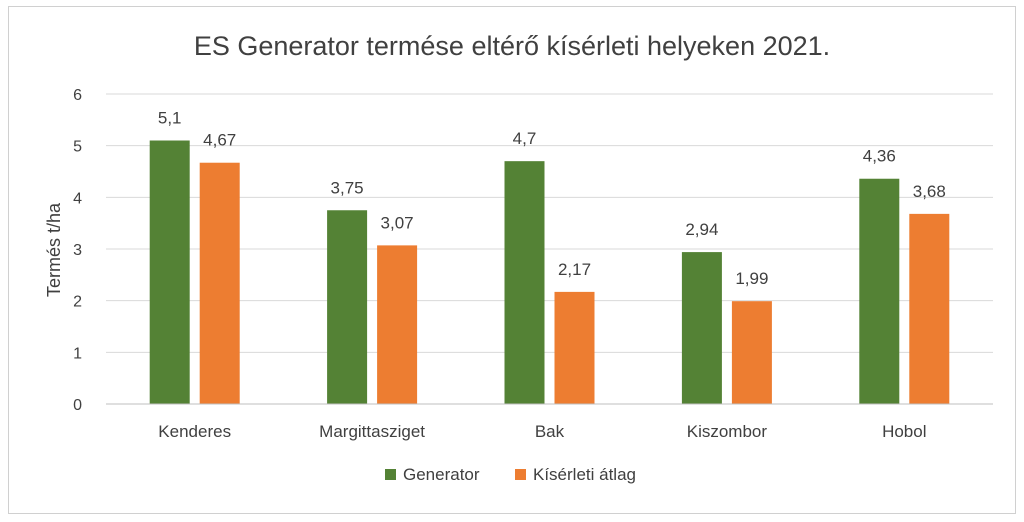 Image resolution: width=1024 pixels, height=522 pixels. I want to click on x-category-label: Hobol, so click(904, 431).